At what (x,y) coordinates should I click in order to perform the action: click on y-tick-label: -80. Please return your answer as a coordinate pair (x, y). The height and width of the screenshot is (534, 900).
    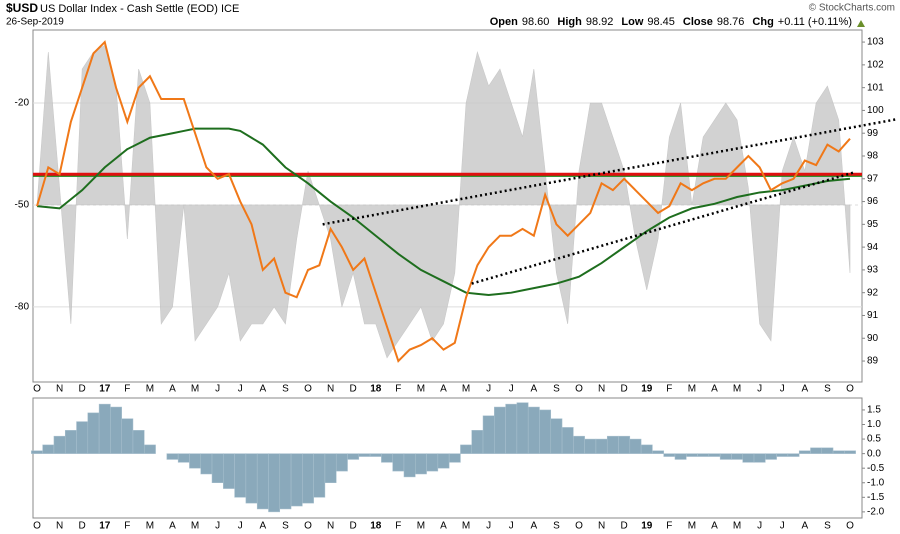
    Looking at the image, I should click on (22, 307).